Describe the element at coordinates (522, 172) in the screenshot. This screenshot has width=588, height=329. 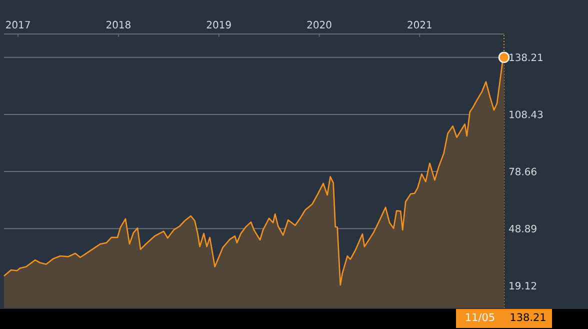
I see `y-tick-label: 78.66` at that location.